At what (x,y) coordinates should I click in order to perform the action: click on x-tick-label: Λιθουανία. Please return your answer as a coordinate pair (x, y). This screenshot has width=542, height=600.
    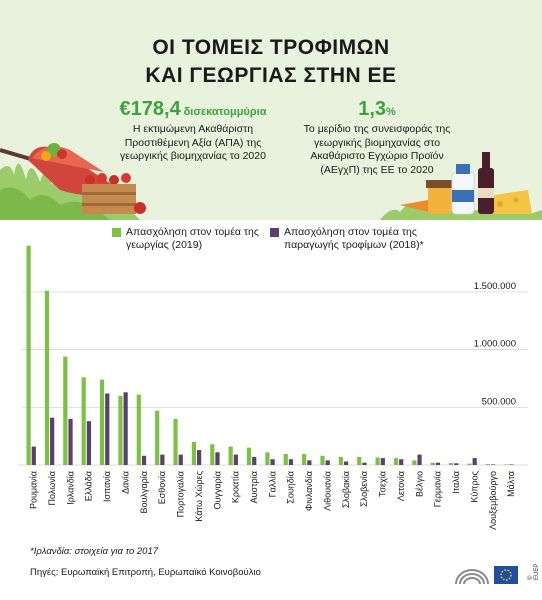
    Looking at the image, I should click on (327, 491).